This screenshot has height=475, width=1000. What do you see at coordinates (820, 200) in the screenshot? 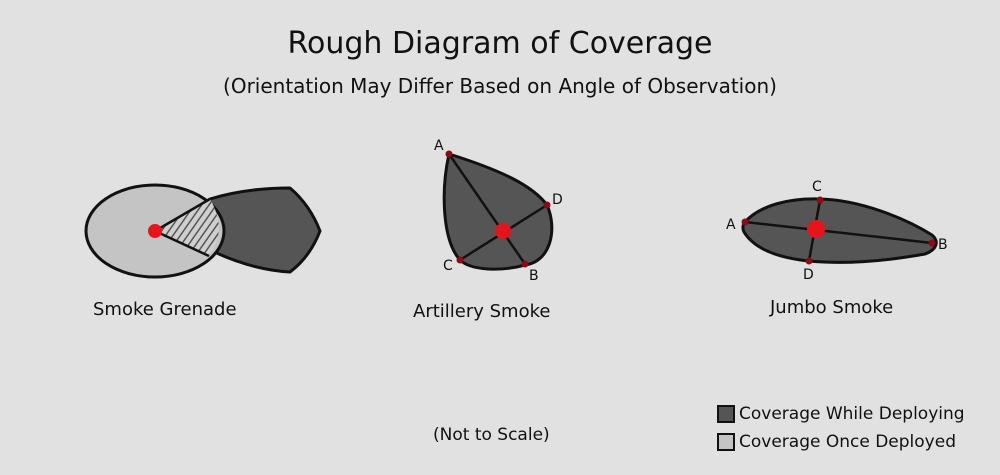
I see `jumbo-smoke-point-c` at bounding box center [820, 200].